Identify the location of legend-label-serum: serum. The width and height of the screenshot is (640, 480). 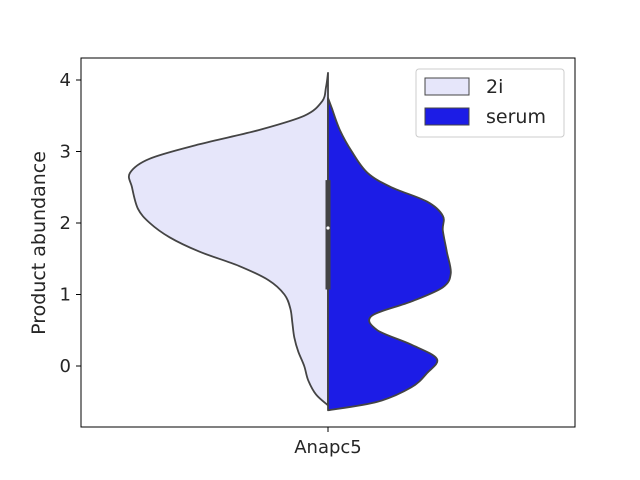
(516, 117).